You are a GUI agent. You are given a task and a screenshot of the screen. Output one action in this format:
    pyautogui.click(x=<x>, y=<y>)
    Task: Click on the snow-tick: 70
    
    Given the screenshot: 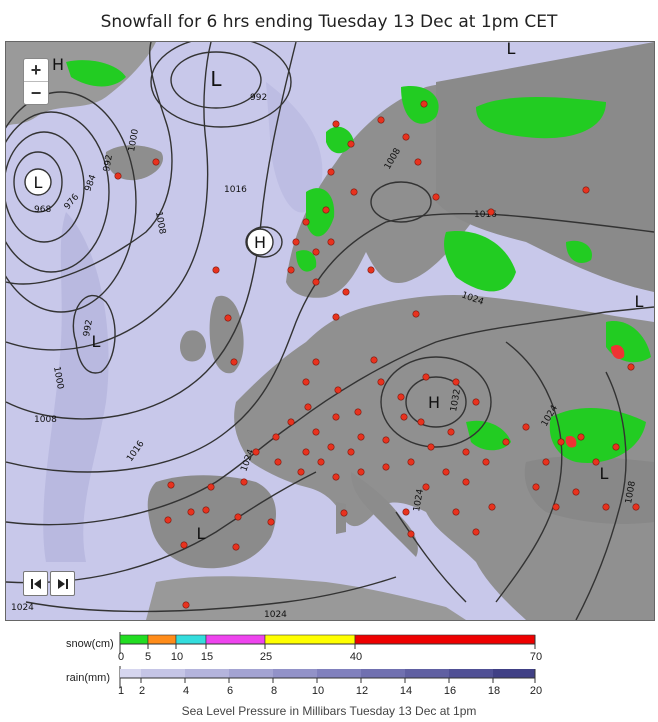 What is the action you would take?
    pyautogui.click(x=536, y=657)
    